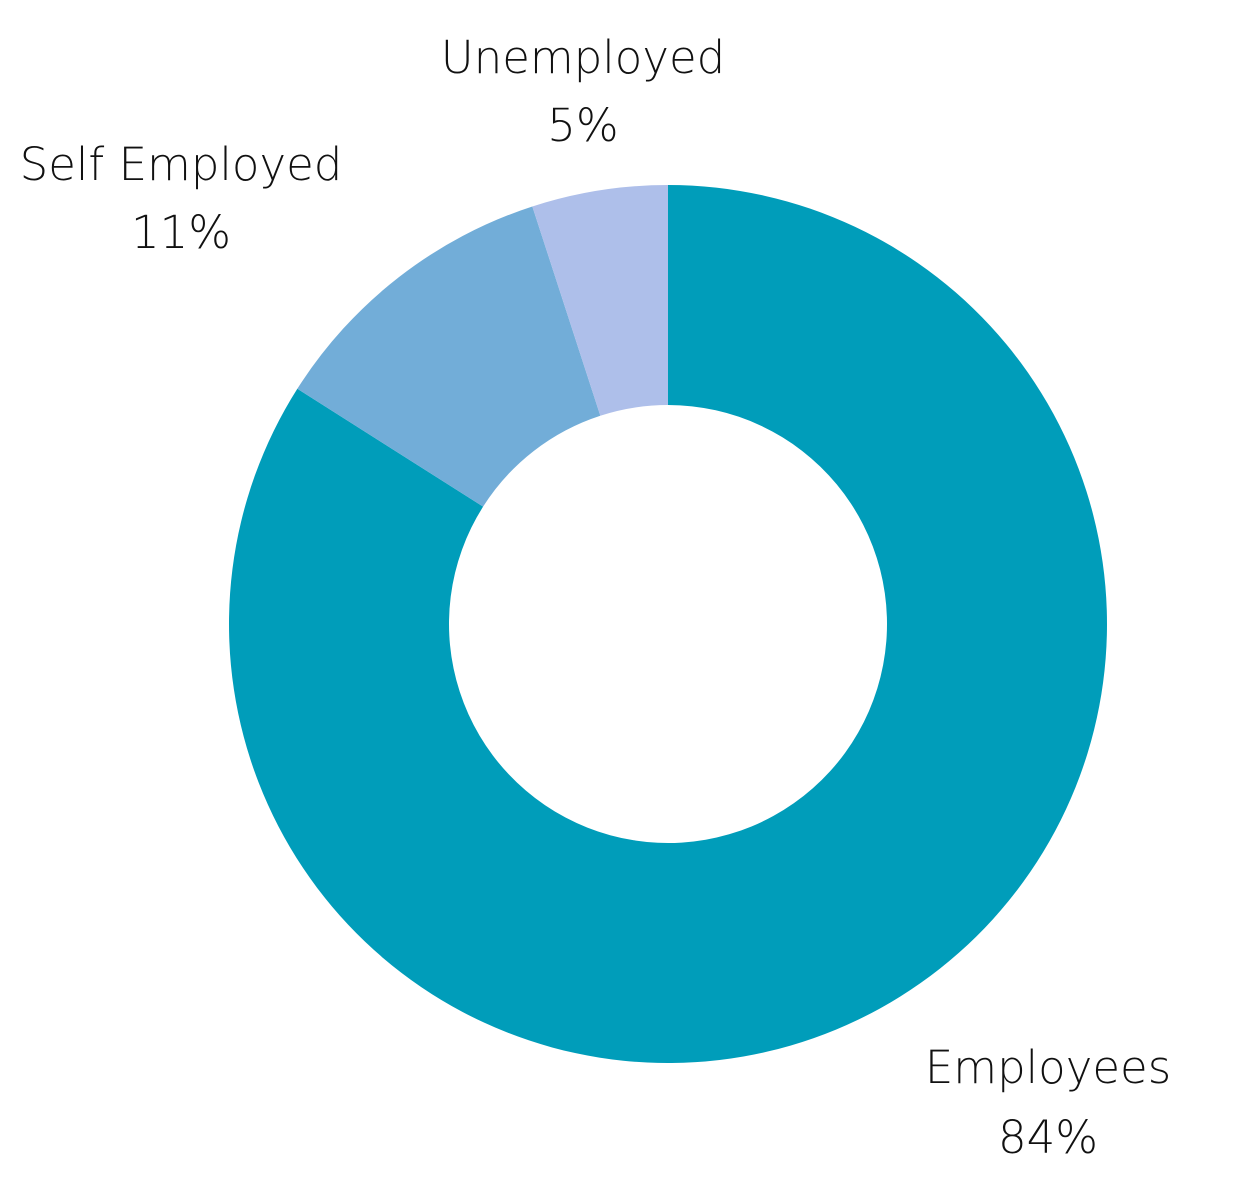  What do you see at coordinates (449, 356) in the screenshot?
I see `donut-slice-self-employed` at bounding box center [449, 356].